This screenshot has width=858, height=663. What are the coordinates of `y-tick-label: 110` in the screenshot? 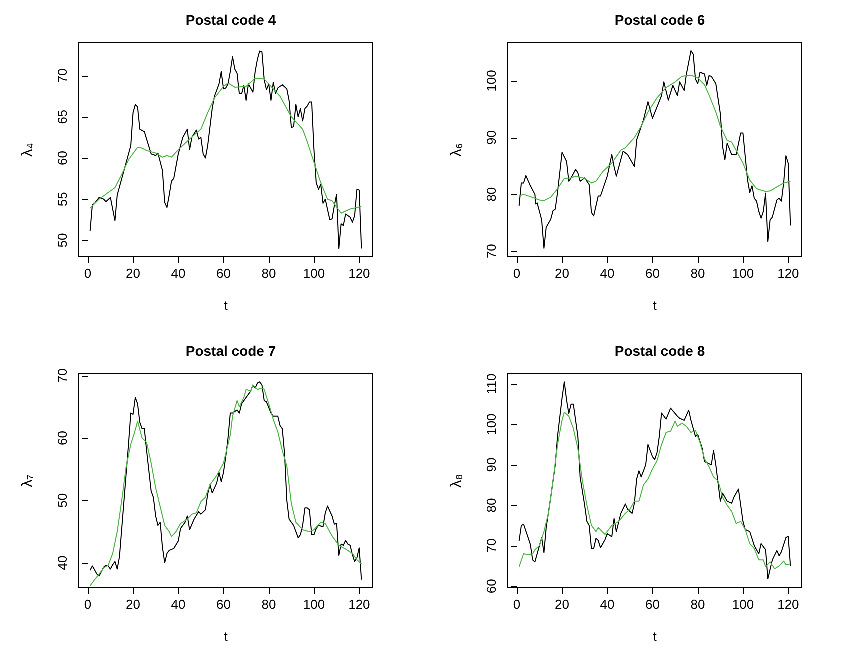 It's located at (491, 384).